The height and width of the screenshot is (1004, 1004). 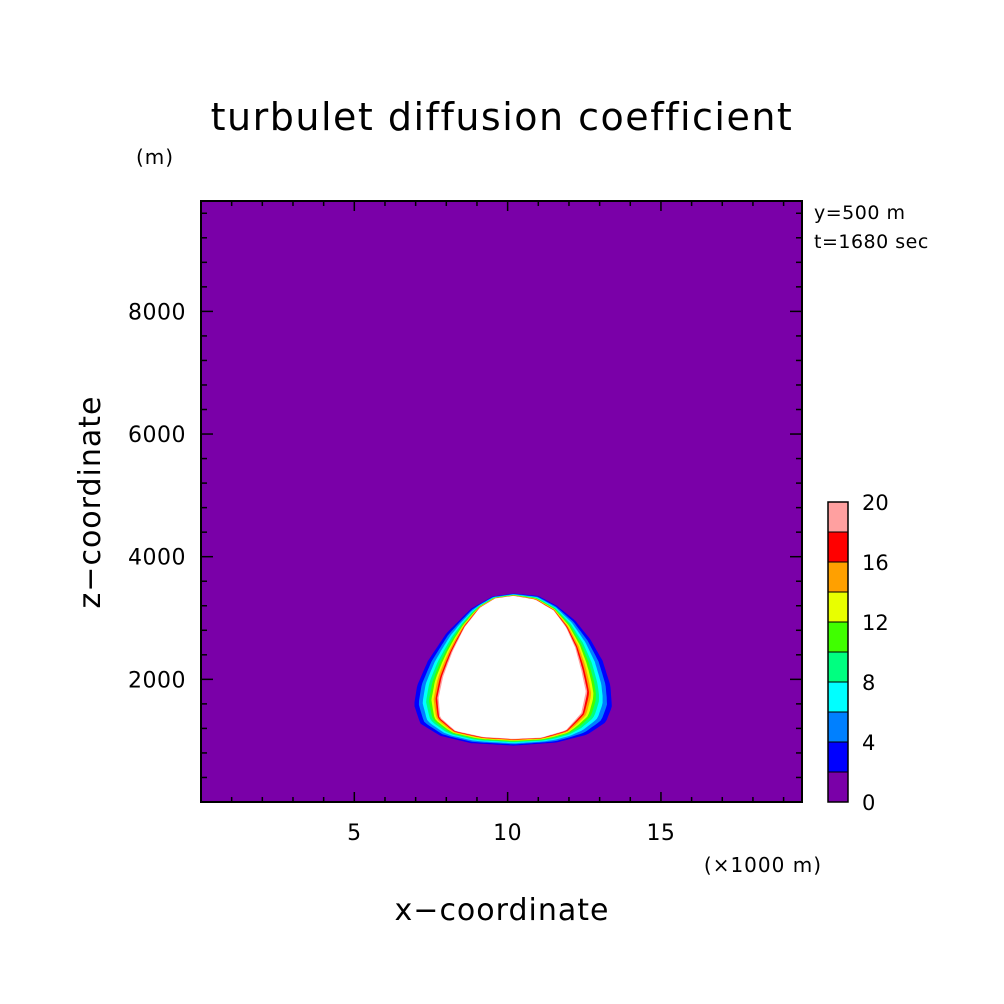 I want to click on y-tick-label: 6000, so click(x=157, y=435).